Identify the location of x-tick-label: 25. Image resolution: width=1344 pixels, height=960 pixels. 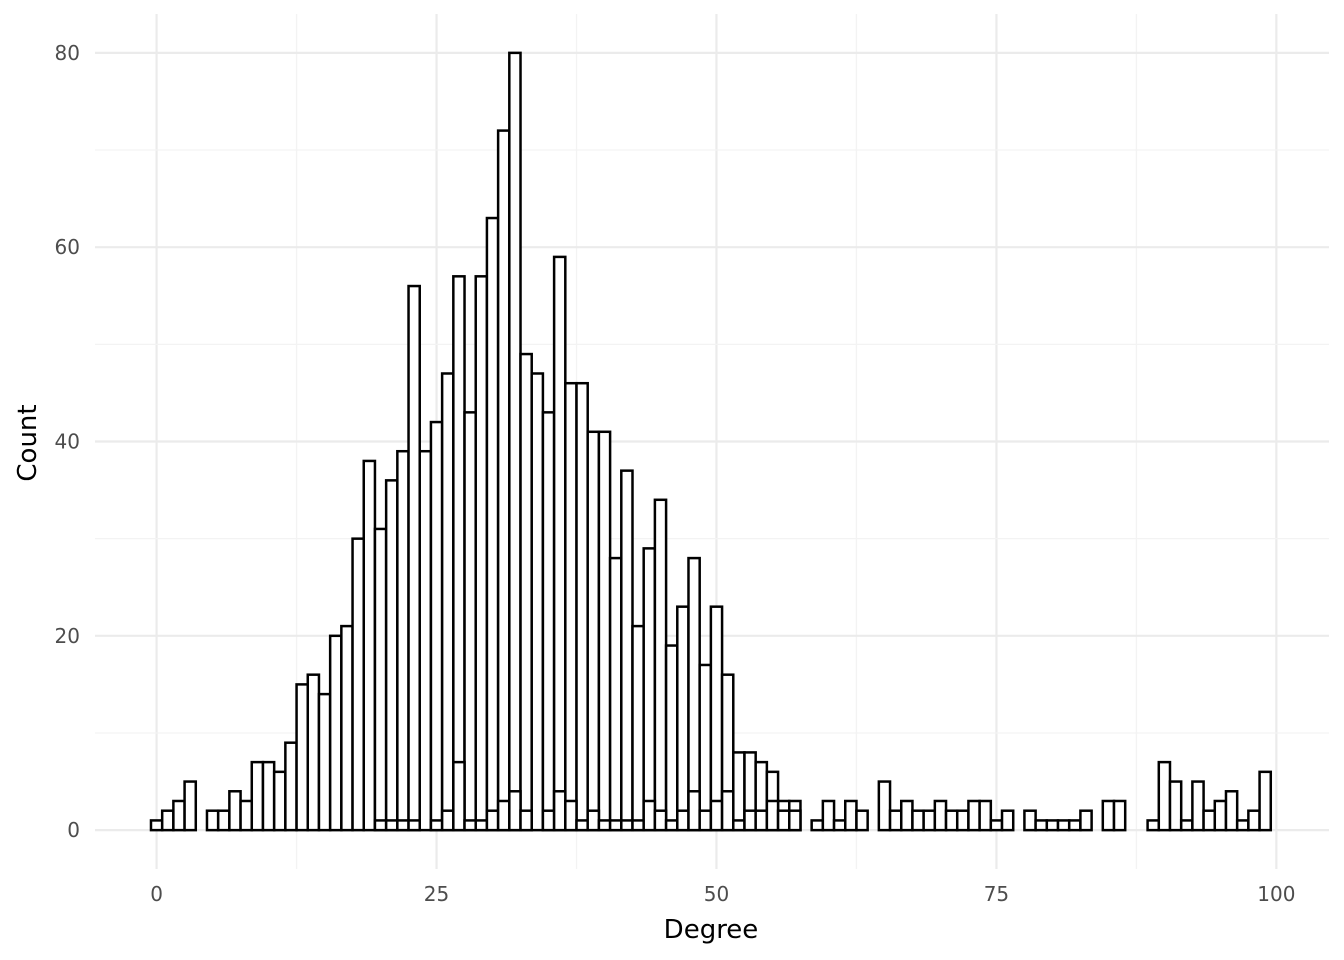
(436, 894).